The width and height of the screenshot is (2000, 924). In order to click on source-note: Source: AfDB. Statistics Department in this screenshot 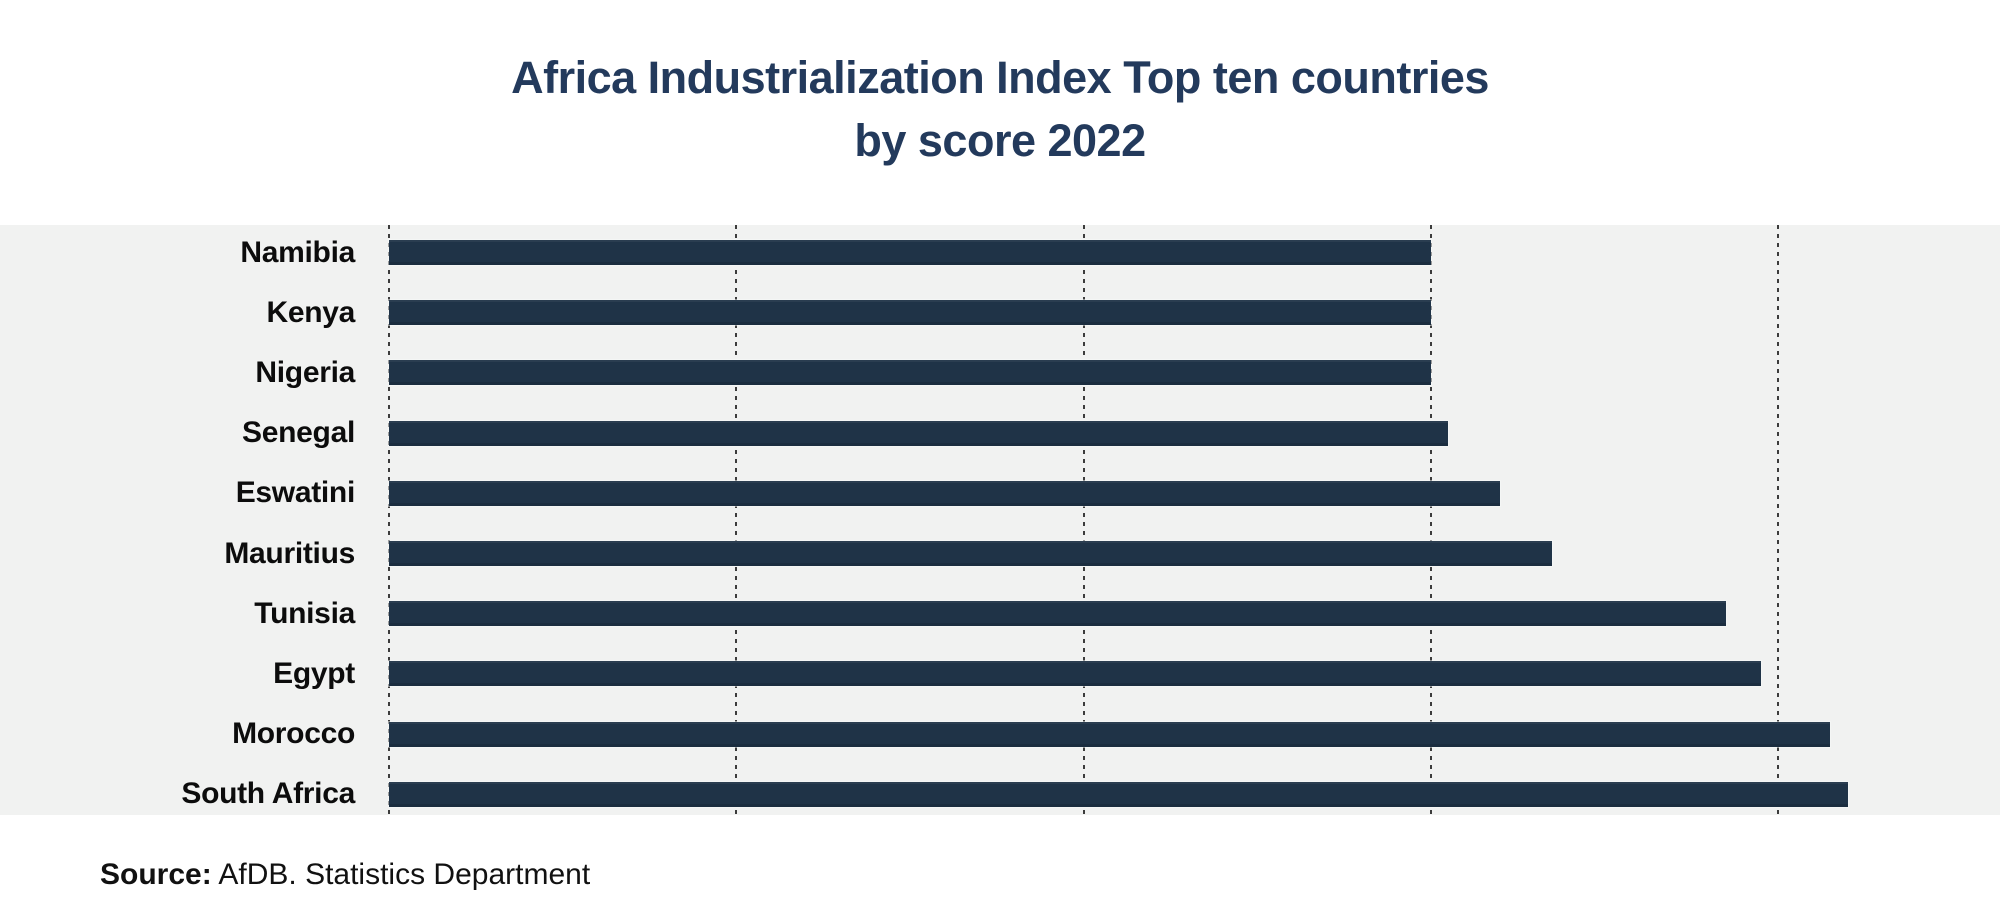, I will do `click(345, 875)`.